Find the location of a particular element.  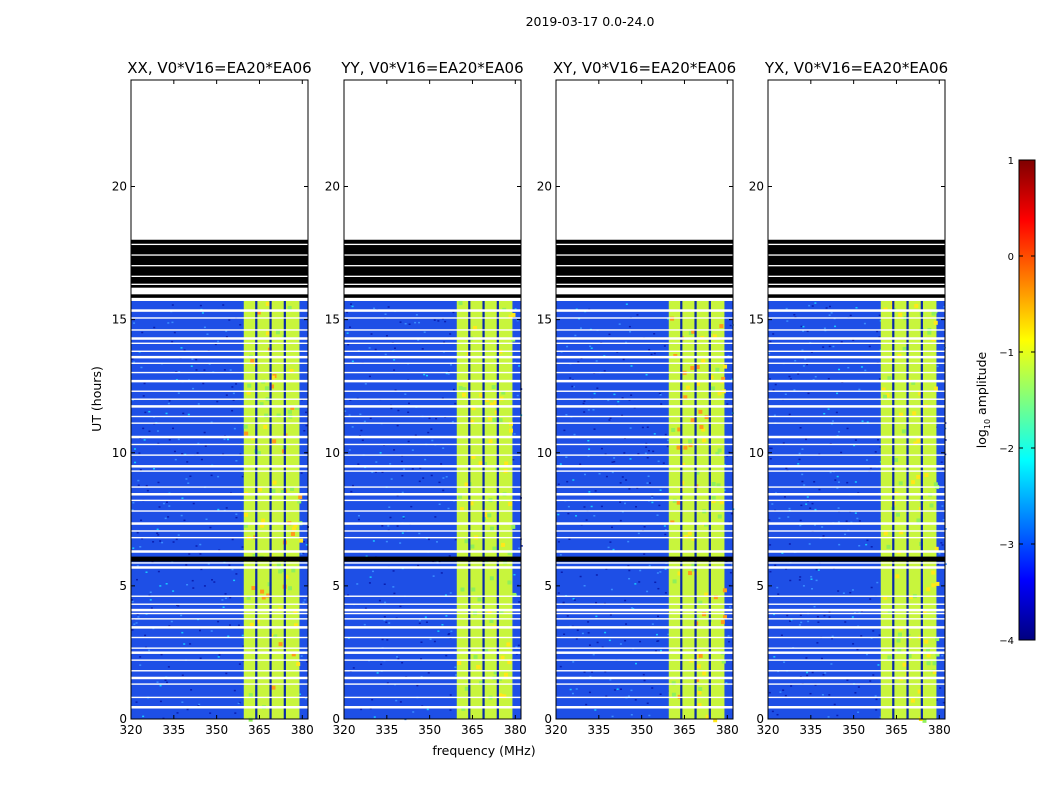

panel-title: XX, V0*V16=EA20*EA06 is located at coordinates (219, 68).